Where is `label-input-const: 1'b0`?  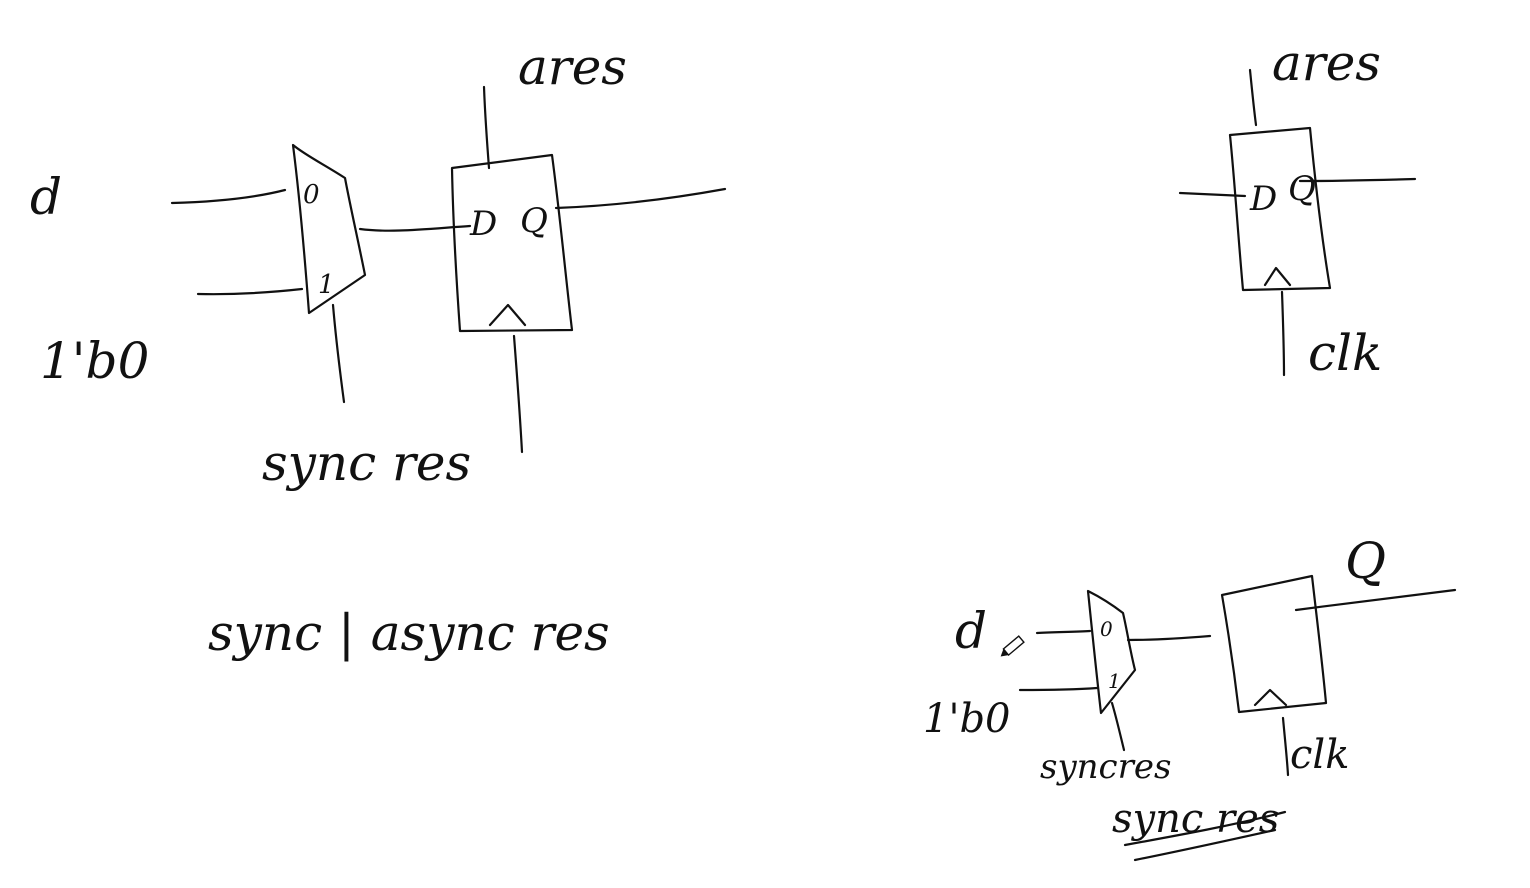 label-input-const: 1'b0 is located at coordinates (94, 361).